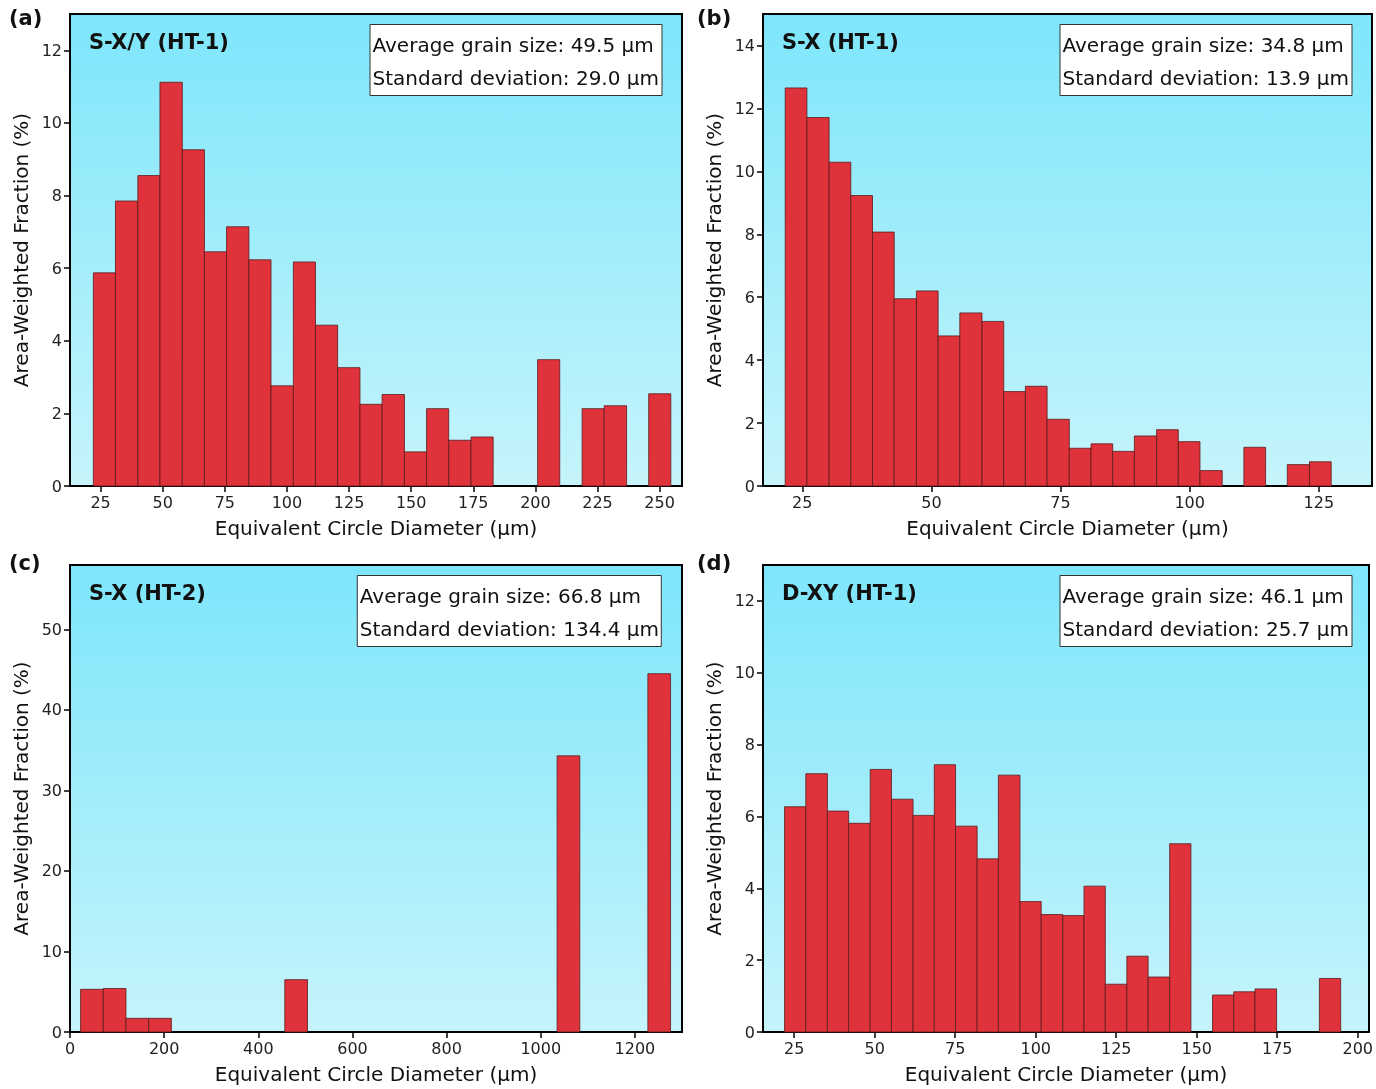  What do you see at coordinates (500, 595) in the screenshot?
I see `annotation: Average grain size: 66.8 µm` at bounding box center [500, 595].